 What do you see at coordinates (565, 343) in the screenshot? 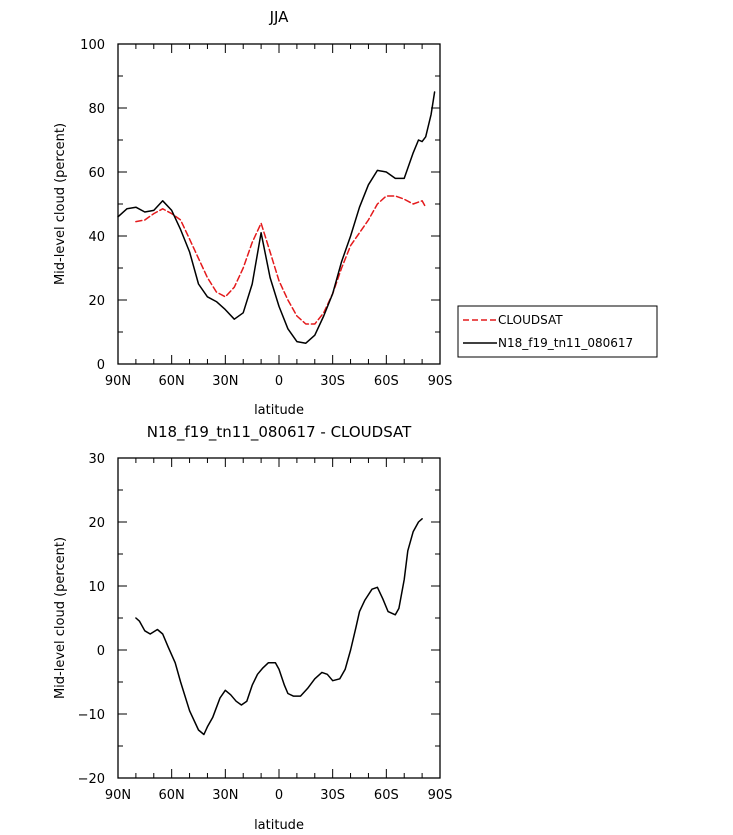
I see `legend-label-model: N18_f19_tn11_080617` at bounding box center [565, 343].